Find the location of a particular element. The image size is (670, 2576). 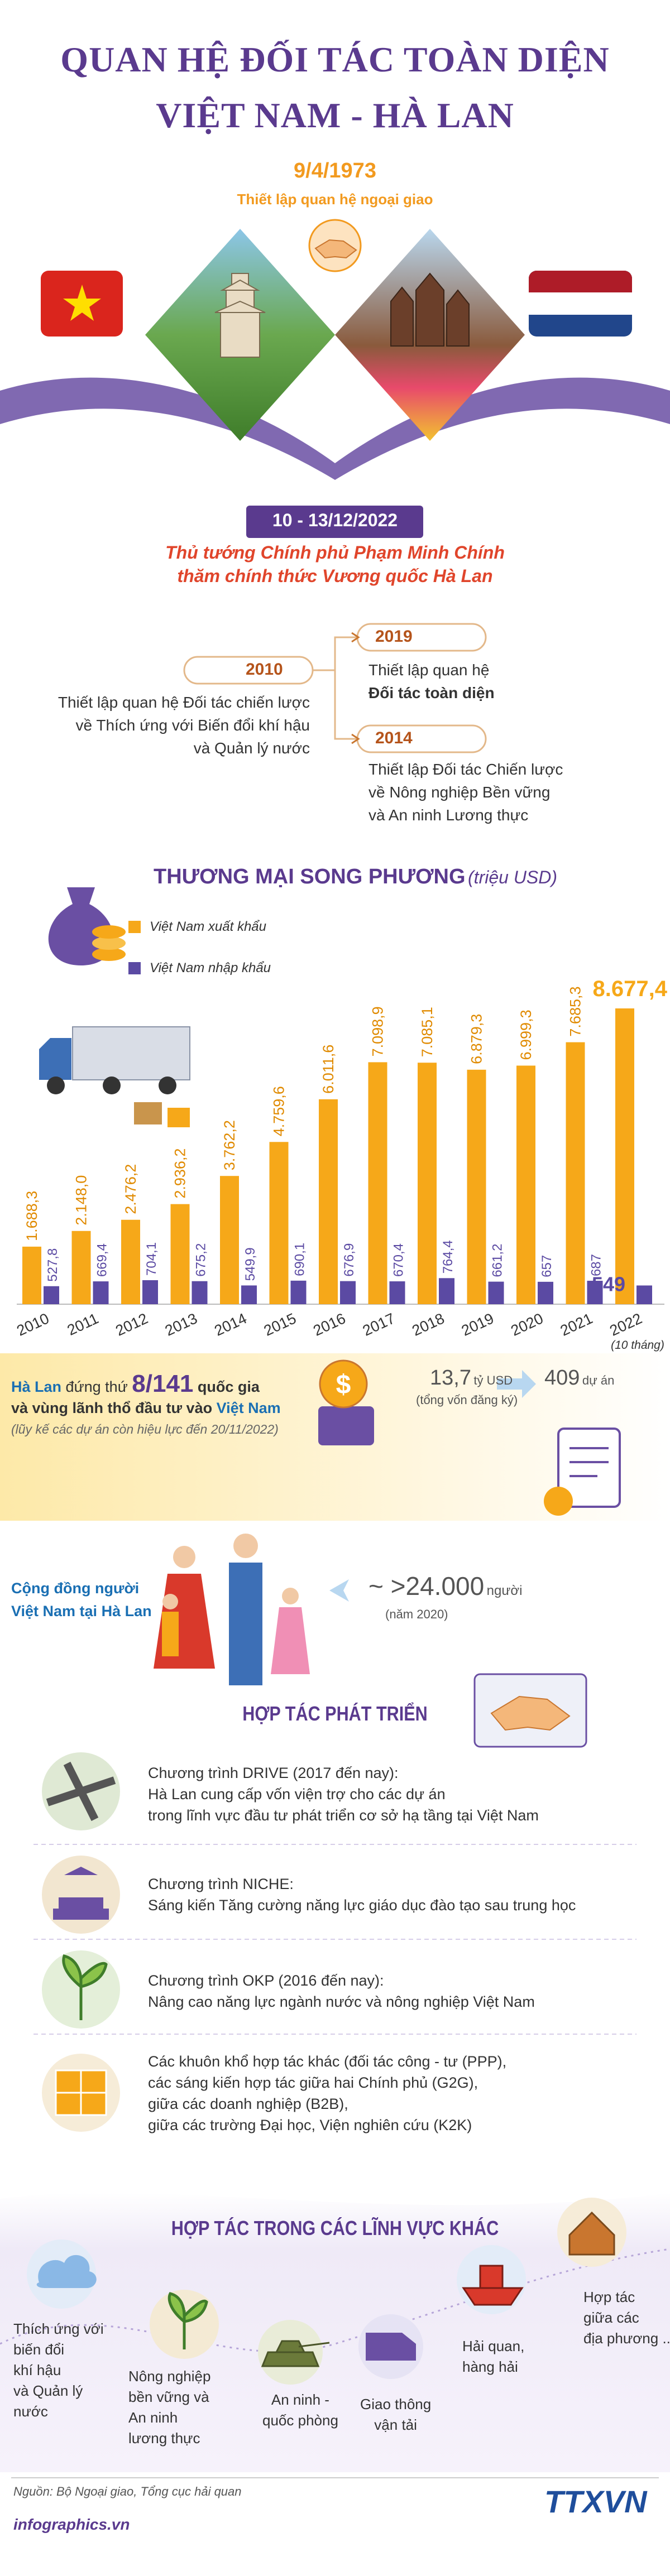

field-line: Giao thông is located at coordinates (396, 2404).